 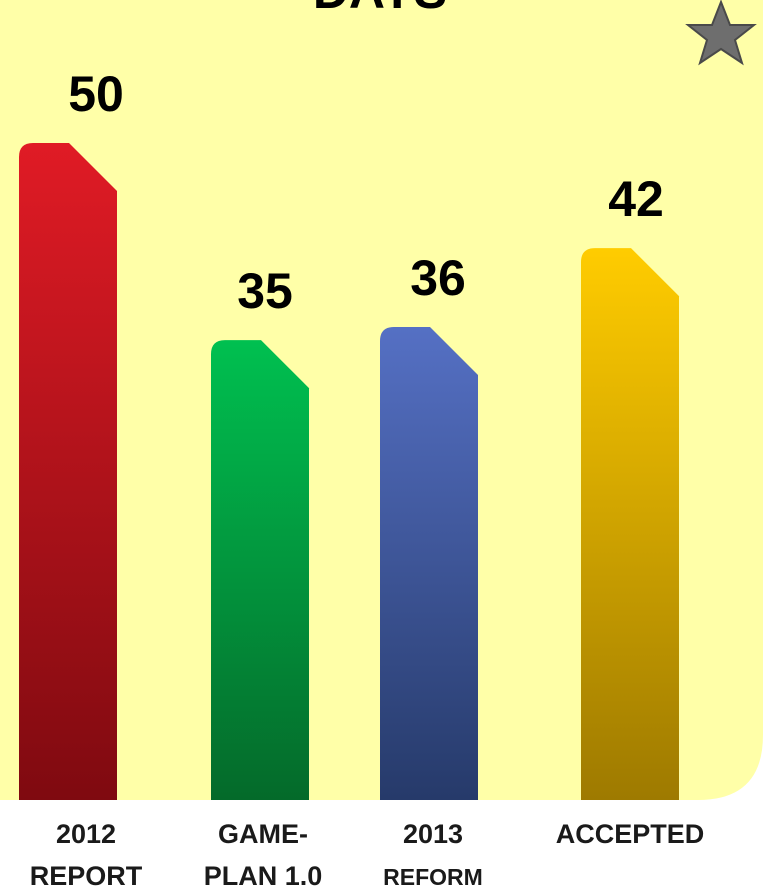 What do you see at coordinates (630, 834) in the screenshot?
I see `category-label-3-0: ACCEPTED` at bounding box center [630, 834].